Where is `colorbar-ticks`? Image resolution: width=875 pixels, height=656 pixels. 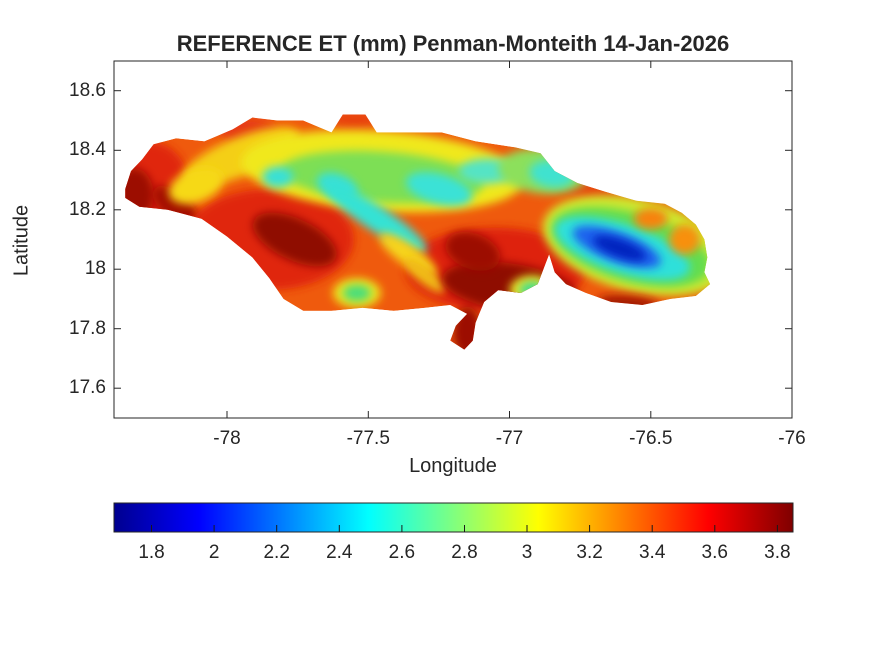 colorbar-ticks is located at coordinates (464, 528).